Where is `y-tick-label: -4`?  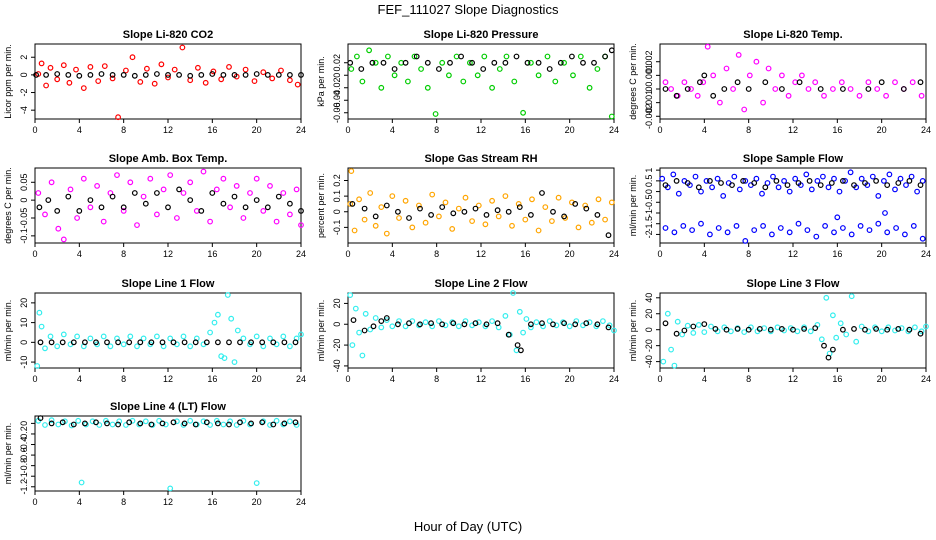 y-tick-label: -4 is located at coordinates (24, 110).